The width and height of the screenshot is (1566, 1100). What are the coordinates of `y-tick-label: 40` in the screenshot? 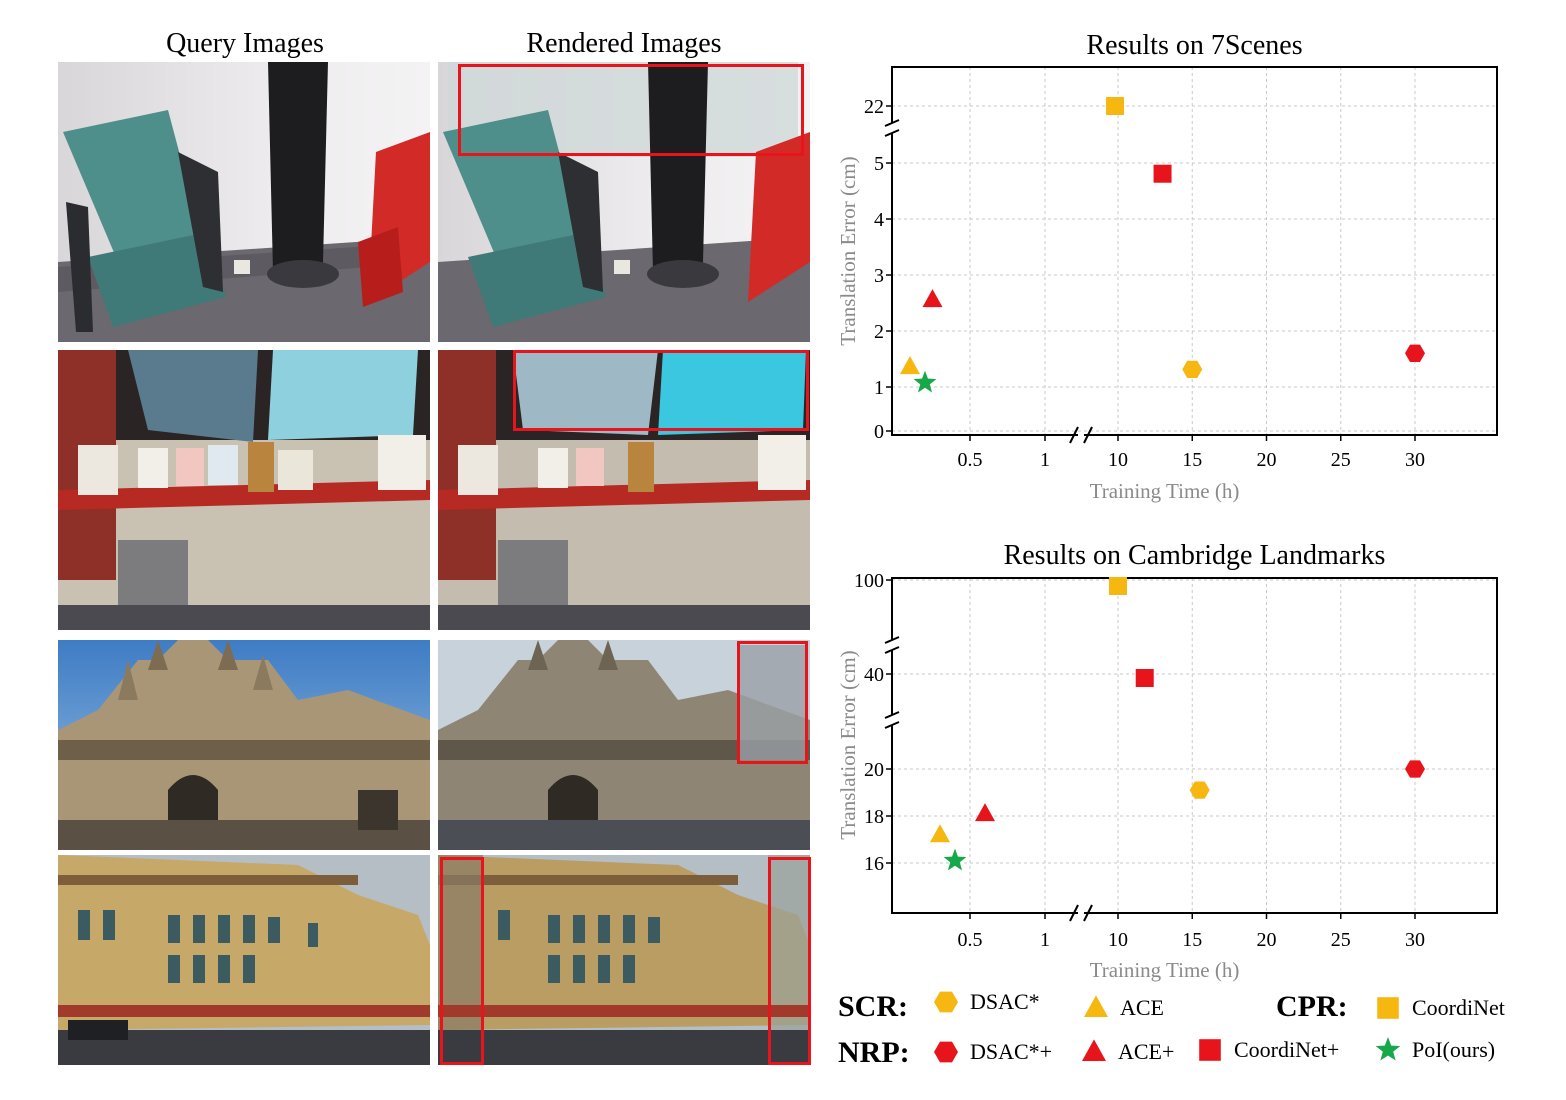 It's located at (874, 675).